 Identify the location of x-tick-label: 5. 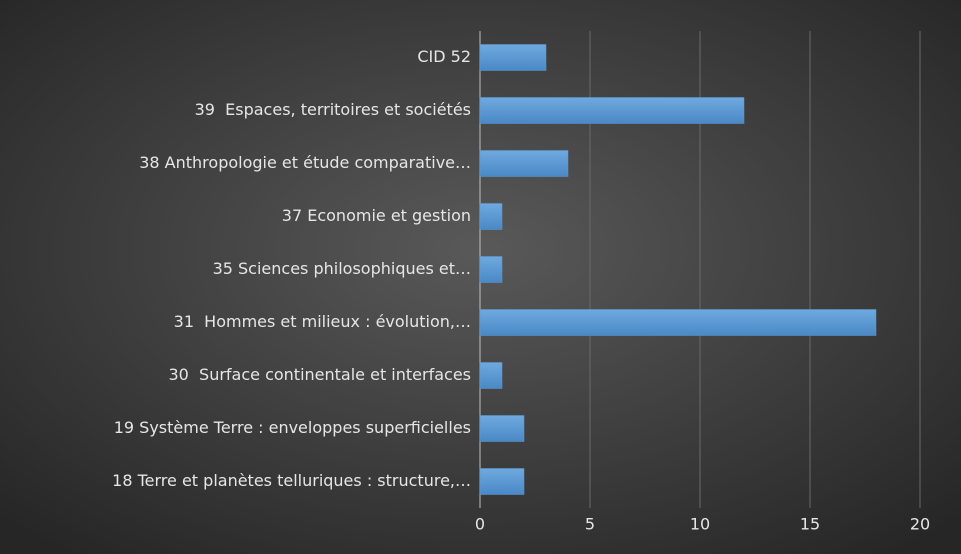
(590, 524).